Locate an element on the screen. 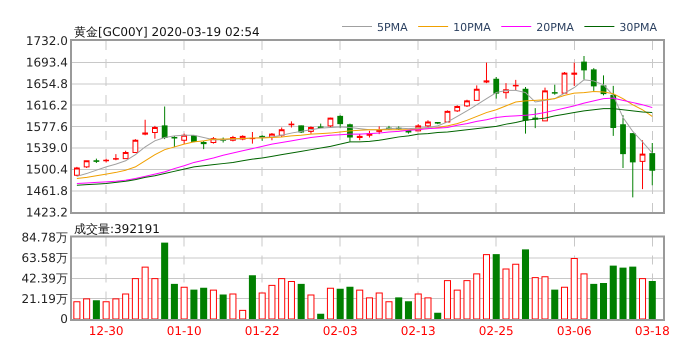 This screenshot has height=350, width=700. y-tick-label: 1500.4 is located at coordinates (47, 169).